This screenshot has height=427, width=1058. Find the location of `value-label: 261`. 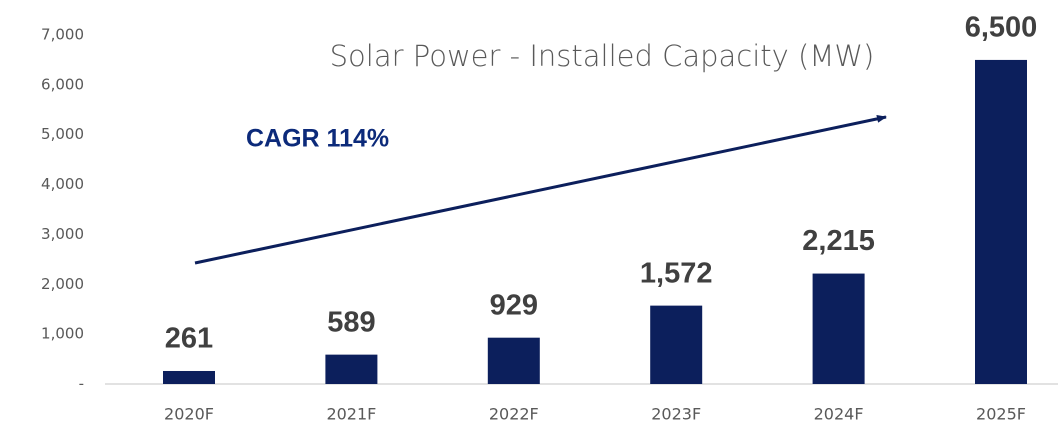

value-label: 261 is located at coordinates (189, 339).